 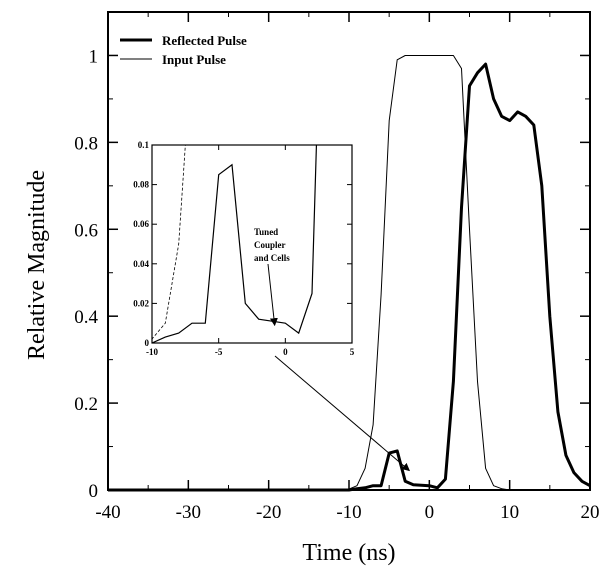 What do you see at coordinates (147, 343) in the screenshot?
I see `inset-y-tick-label: 0` at bounding box center [147, 343].